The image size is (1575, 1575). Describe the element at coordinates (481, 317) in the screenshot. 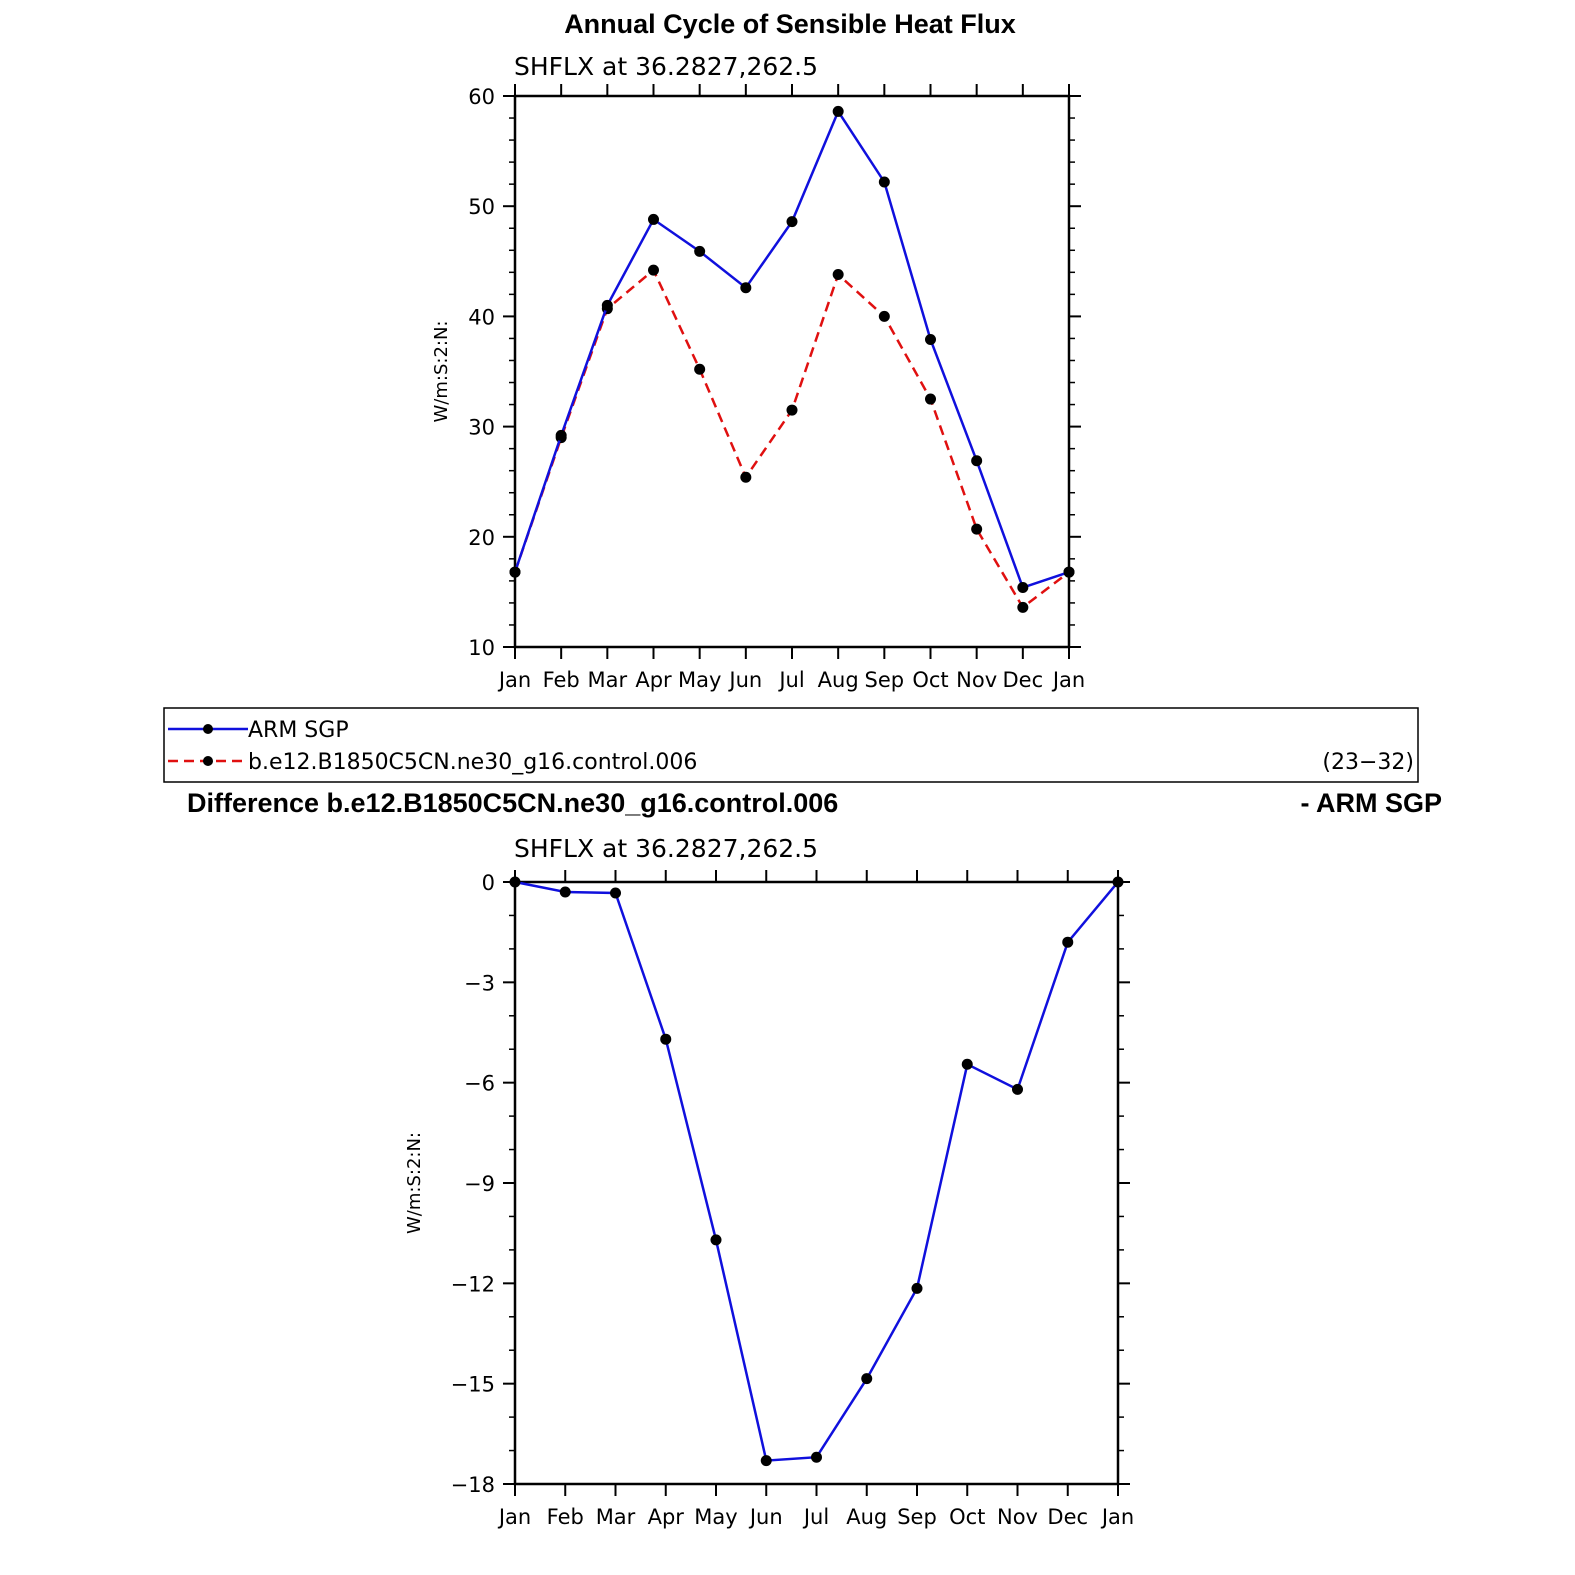

I see `y-tick-label: 40` at that location.